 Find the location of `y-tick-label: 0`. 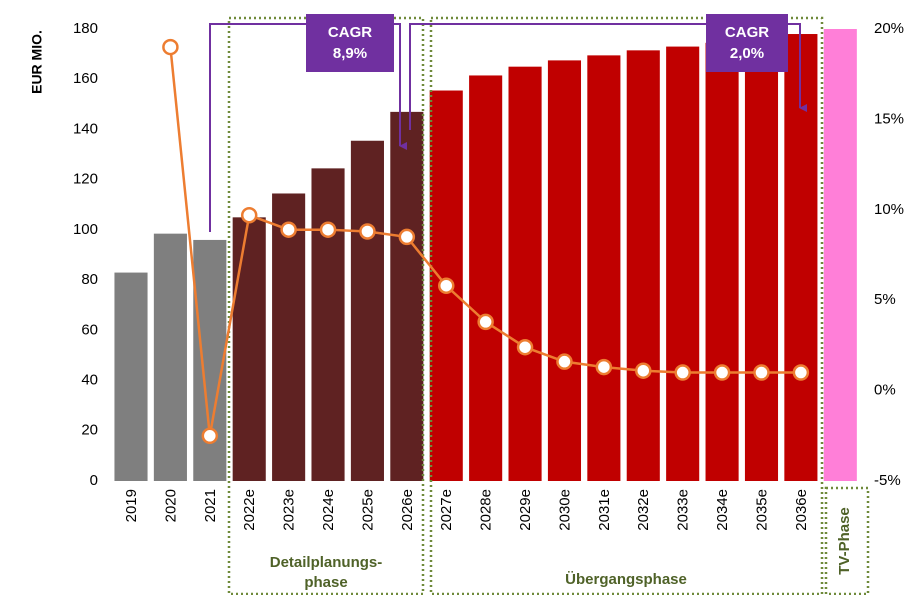

y-tick-label: 0 is located at coordinates (94, 480).